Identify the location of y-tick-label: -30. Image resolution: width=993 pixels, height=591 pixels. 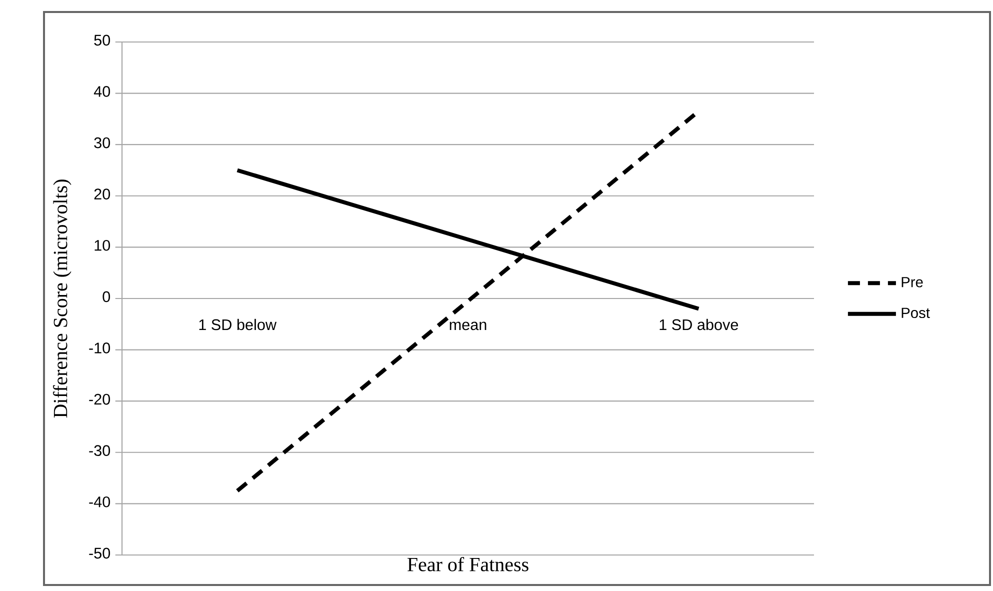
(99, 450).